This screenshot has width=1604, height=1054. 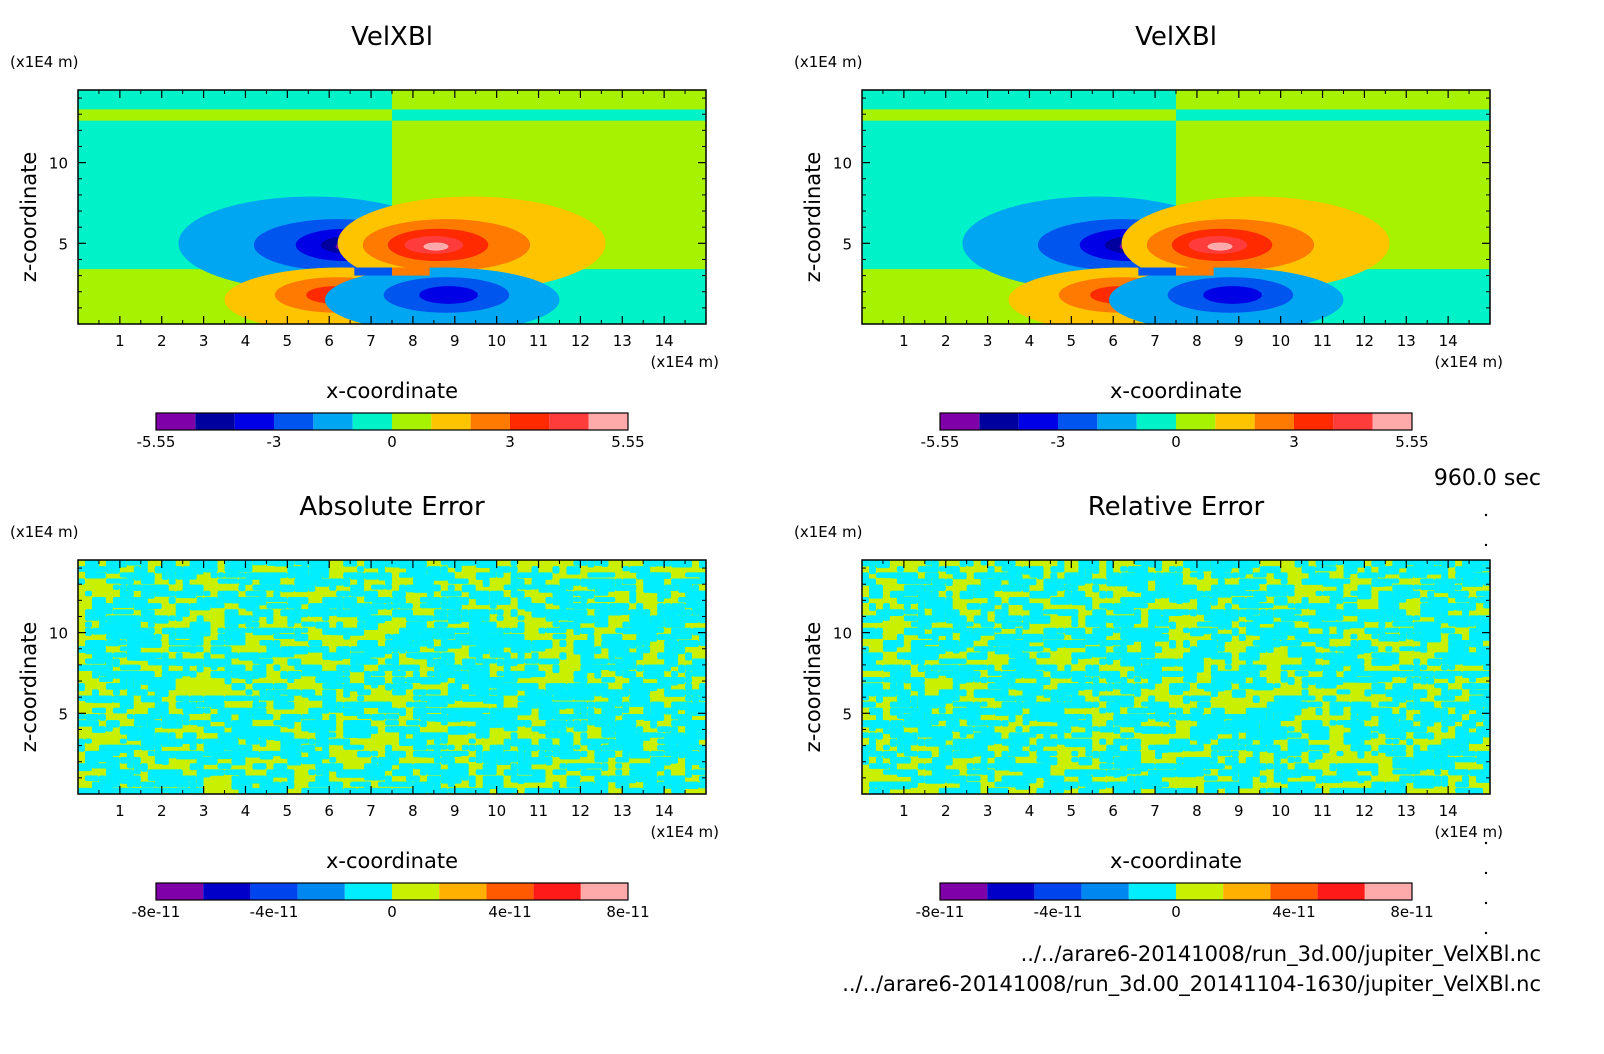 What do you see at coordinates (1019, 115) in the screenshot?
I see `band-mid-left` at bounding box center [1019, 115].